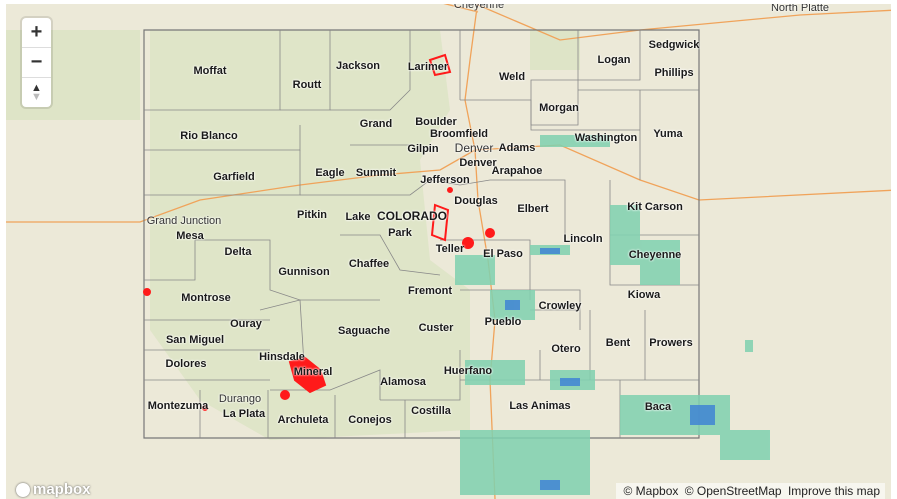  Describe the element at coordinates (560, 306) in the screenshot. I see `county-label: Crowley` at that location.